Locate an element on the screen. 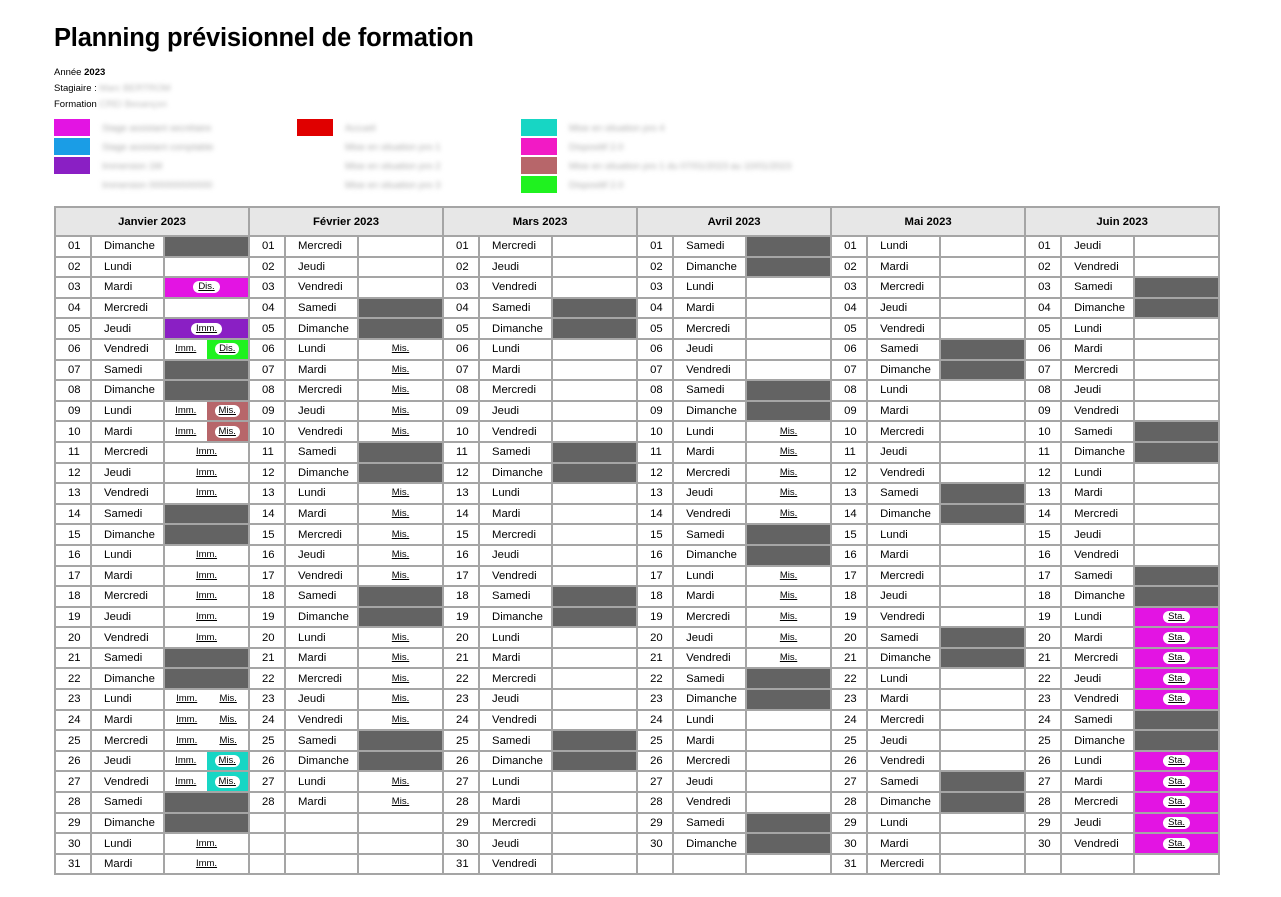  activity-cell: Dis. is located at coordinates (206, 287).